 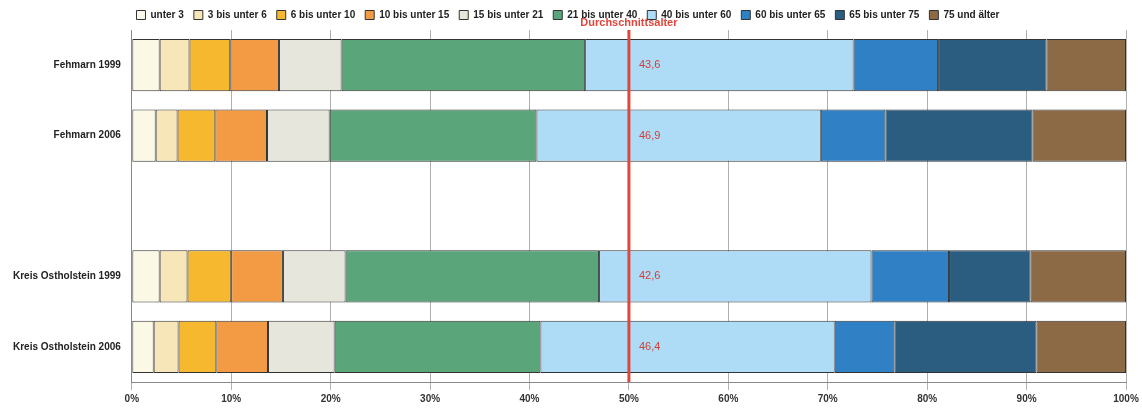 What do you see at coordinates (67, 276) in the screenshot?
I see `y-tick-label: Kreis Ostholstein 1999` at bounding box center [67, 276].